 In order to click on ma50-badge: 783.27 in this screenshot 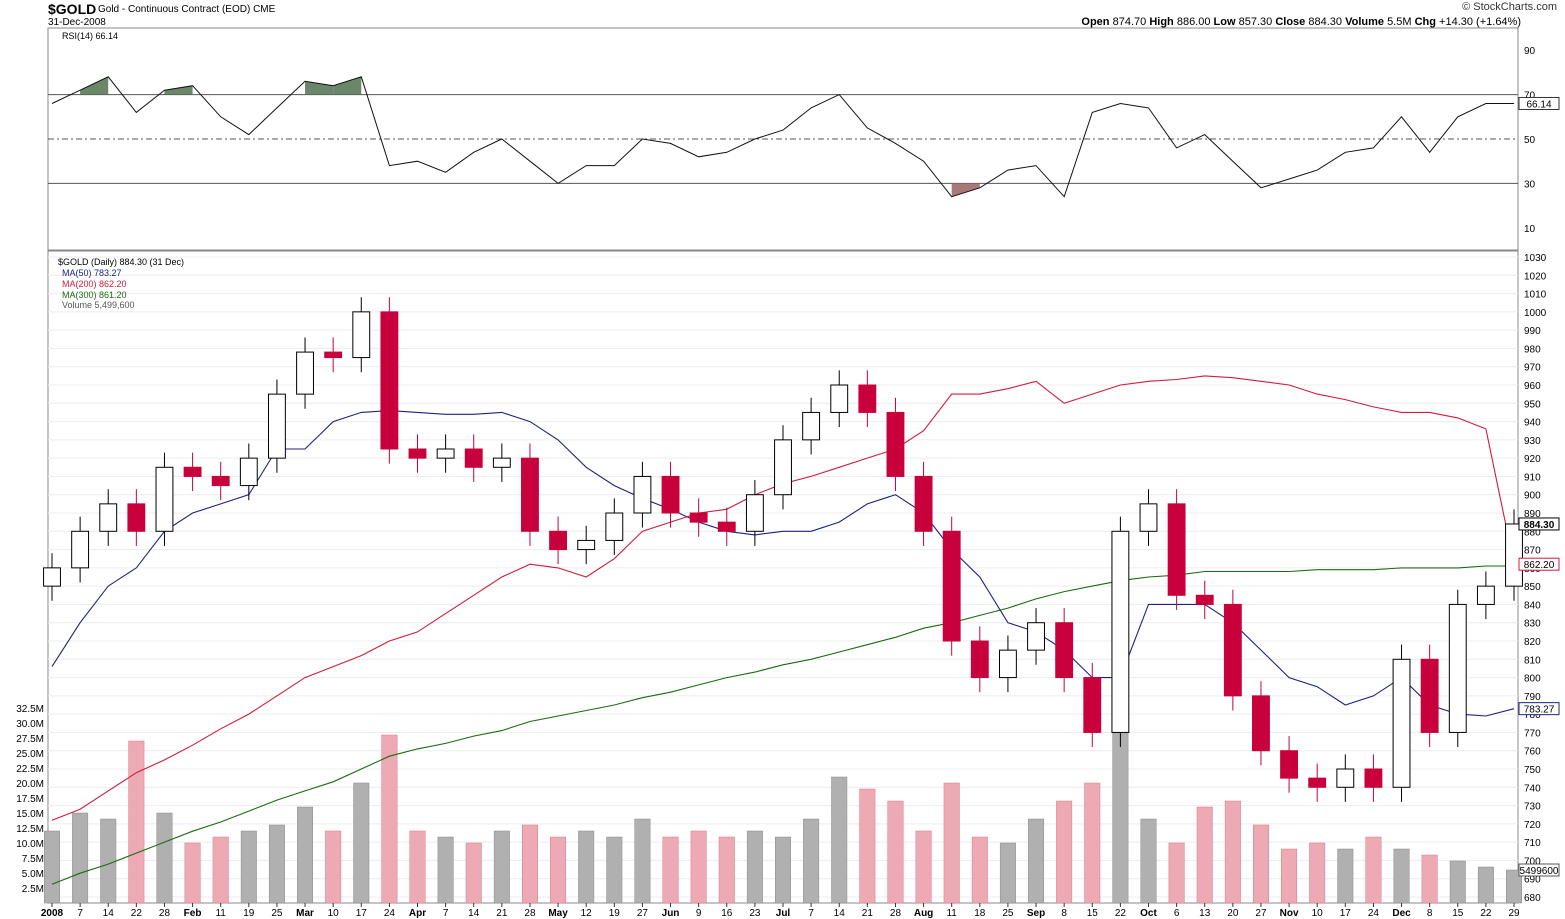, I will do `click(1539, 710)`.